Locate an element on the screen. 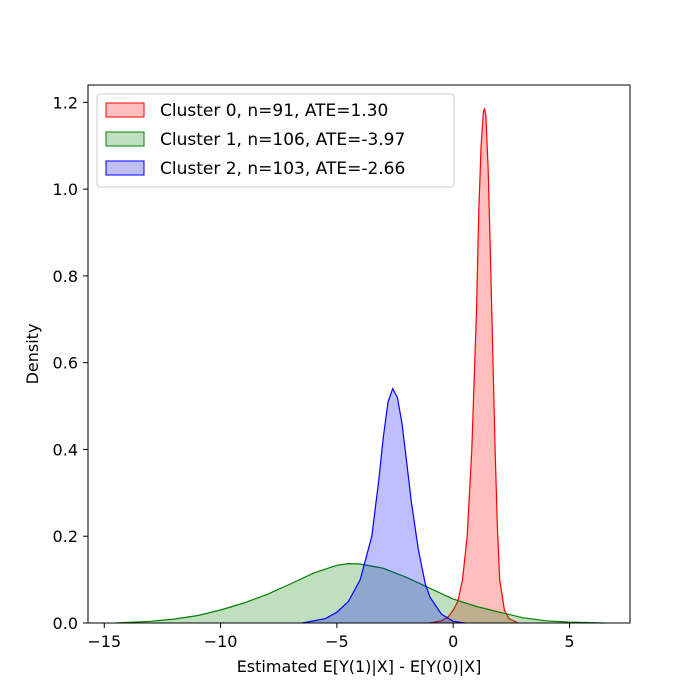  x-tick-label: 5 is located at coordinates (569, 641).